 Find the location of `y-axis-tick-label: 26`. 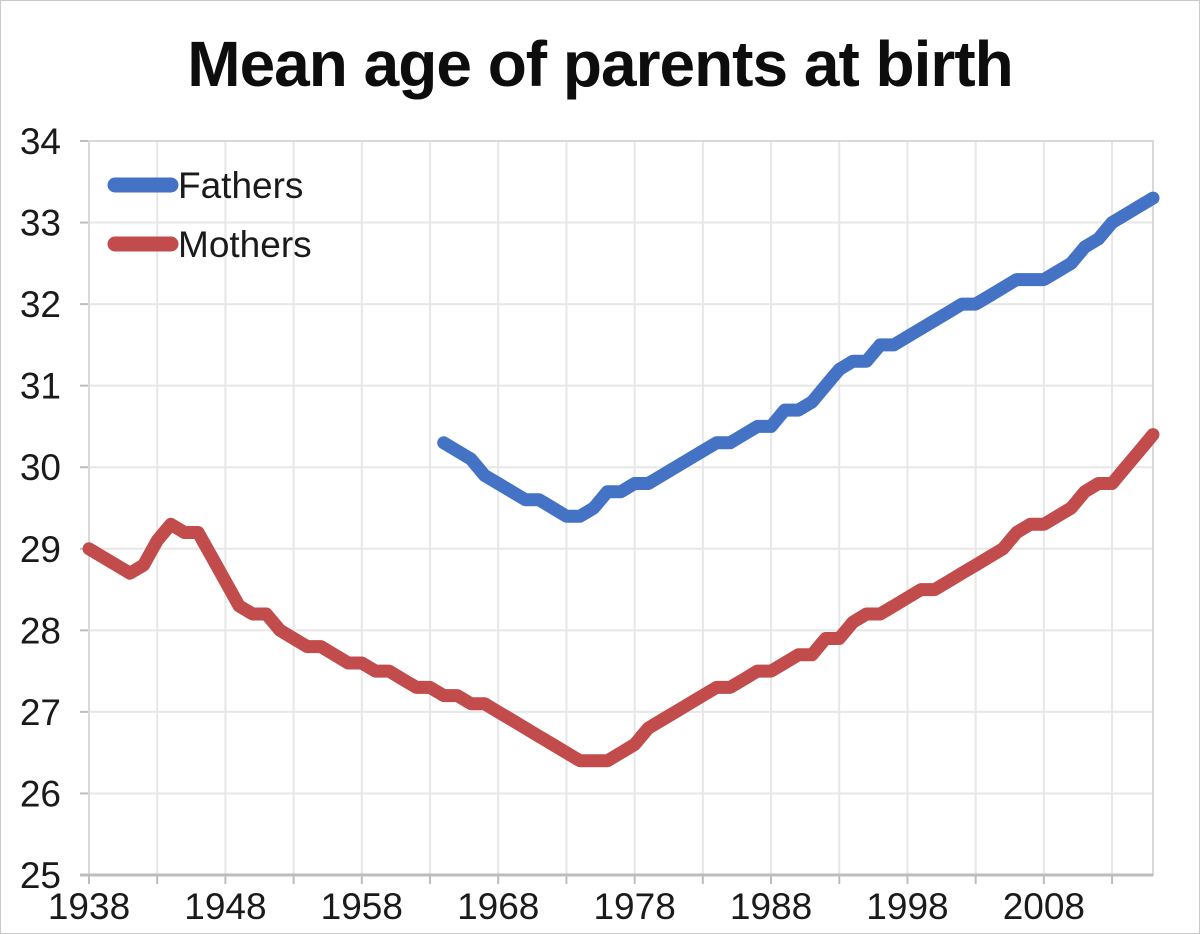

y-axis-tick-label: 26 is located at coordinates (40, 793).